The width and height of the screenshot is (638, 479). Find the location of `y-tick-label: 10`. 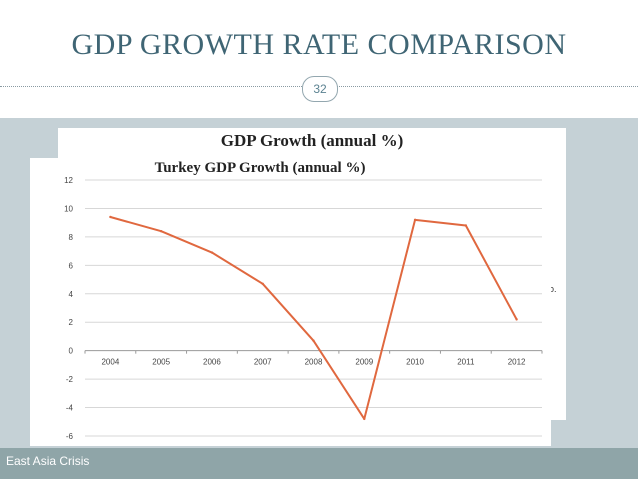

y-tick-label: 10 is located at coordinates (68, 208).